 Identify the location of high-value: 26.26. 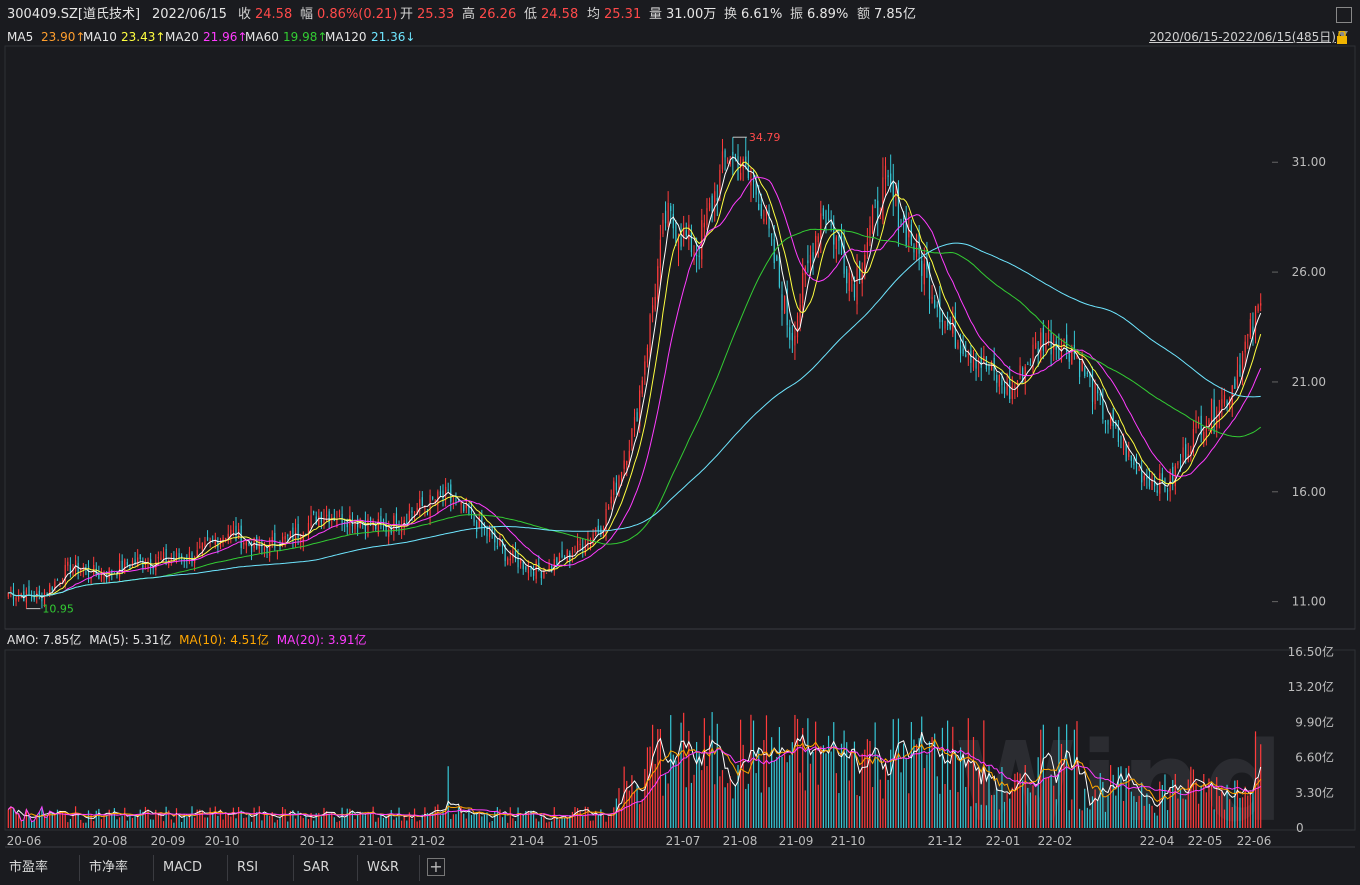
(498, 14).